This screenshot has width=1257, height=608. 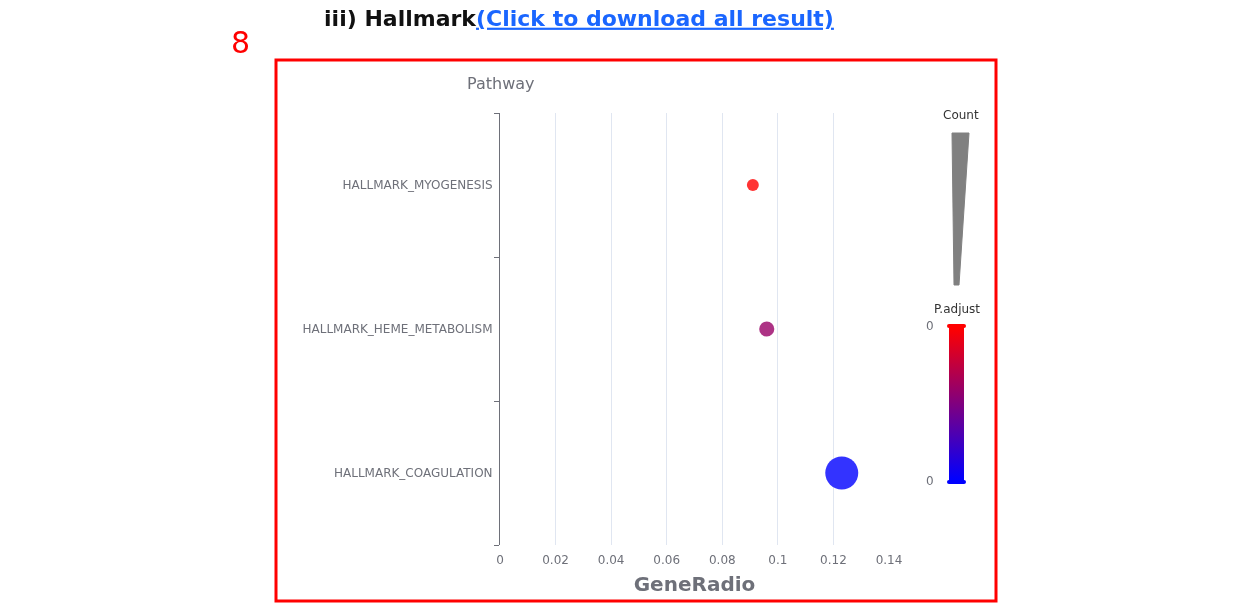 What do you see at coordinates (889, 560) in the screenshot?
I see `x-tick-label: 0.14` at bounding box center [889, 560].